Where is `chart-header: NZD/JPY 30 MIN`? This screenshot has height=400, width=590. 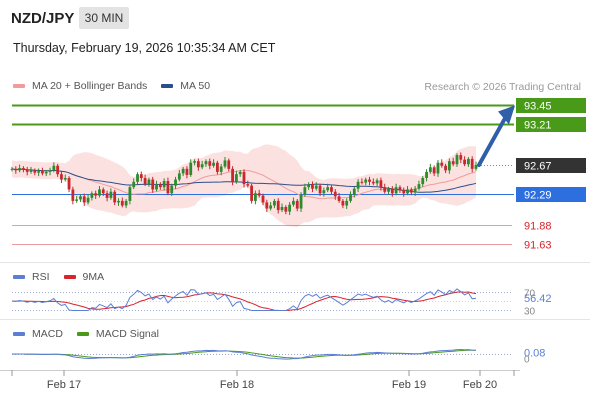
chart-header: NZD/JPY 30 MIN is located at coordinates (295, 18).